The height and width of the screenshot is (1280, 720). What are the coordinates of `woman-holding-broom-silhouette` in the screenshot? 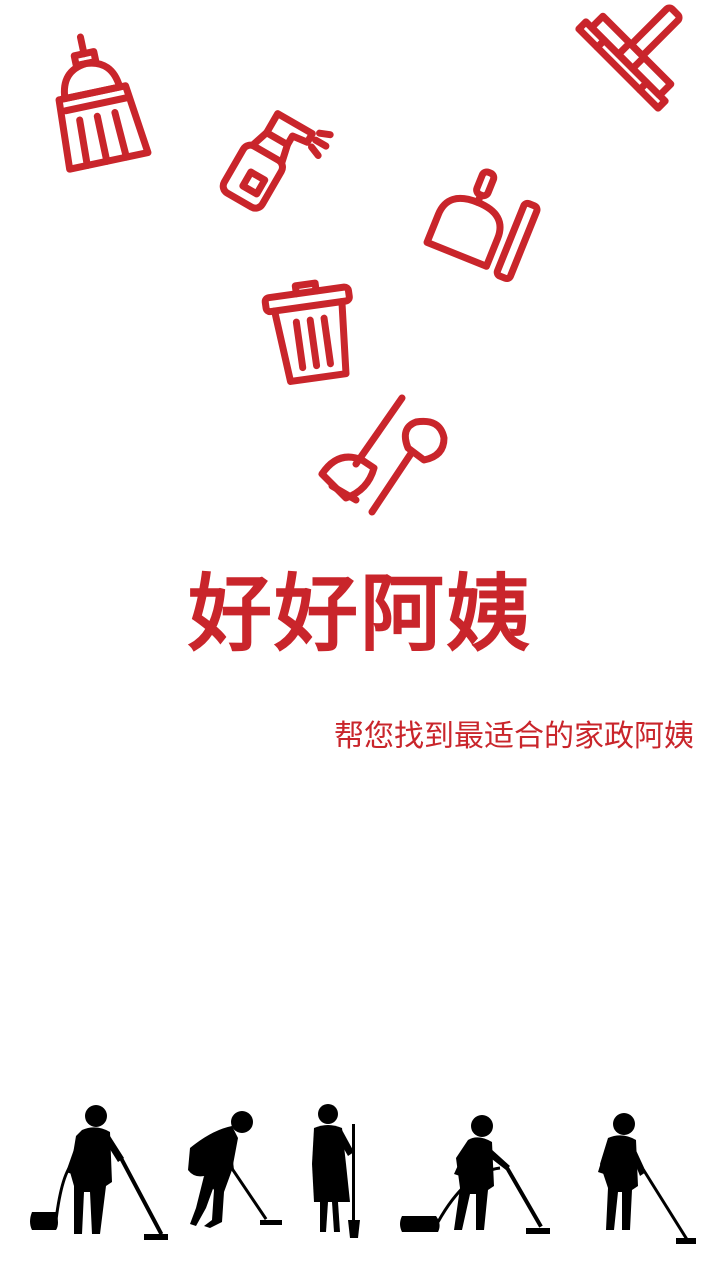 It's located at (336, 1172).